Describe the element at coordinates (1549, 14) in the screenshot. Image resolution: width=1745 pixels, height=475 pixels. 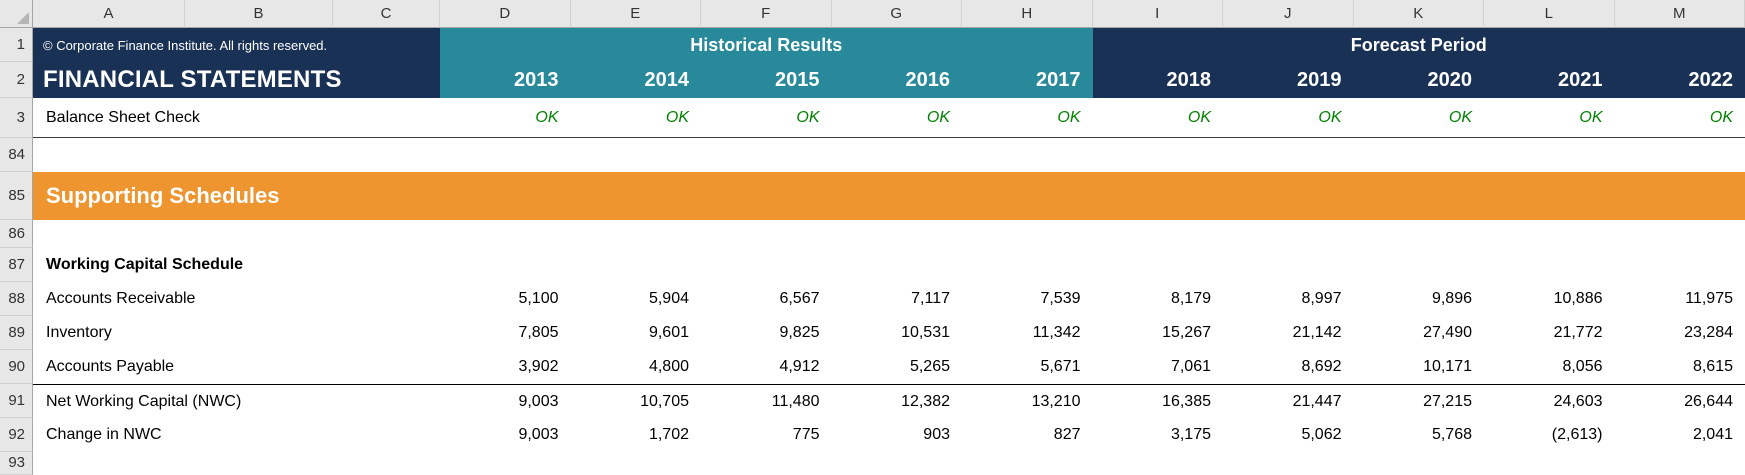
I see `column-header-L: L` at that location.